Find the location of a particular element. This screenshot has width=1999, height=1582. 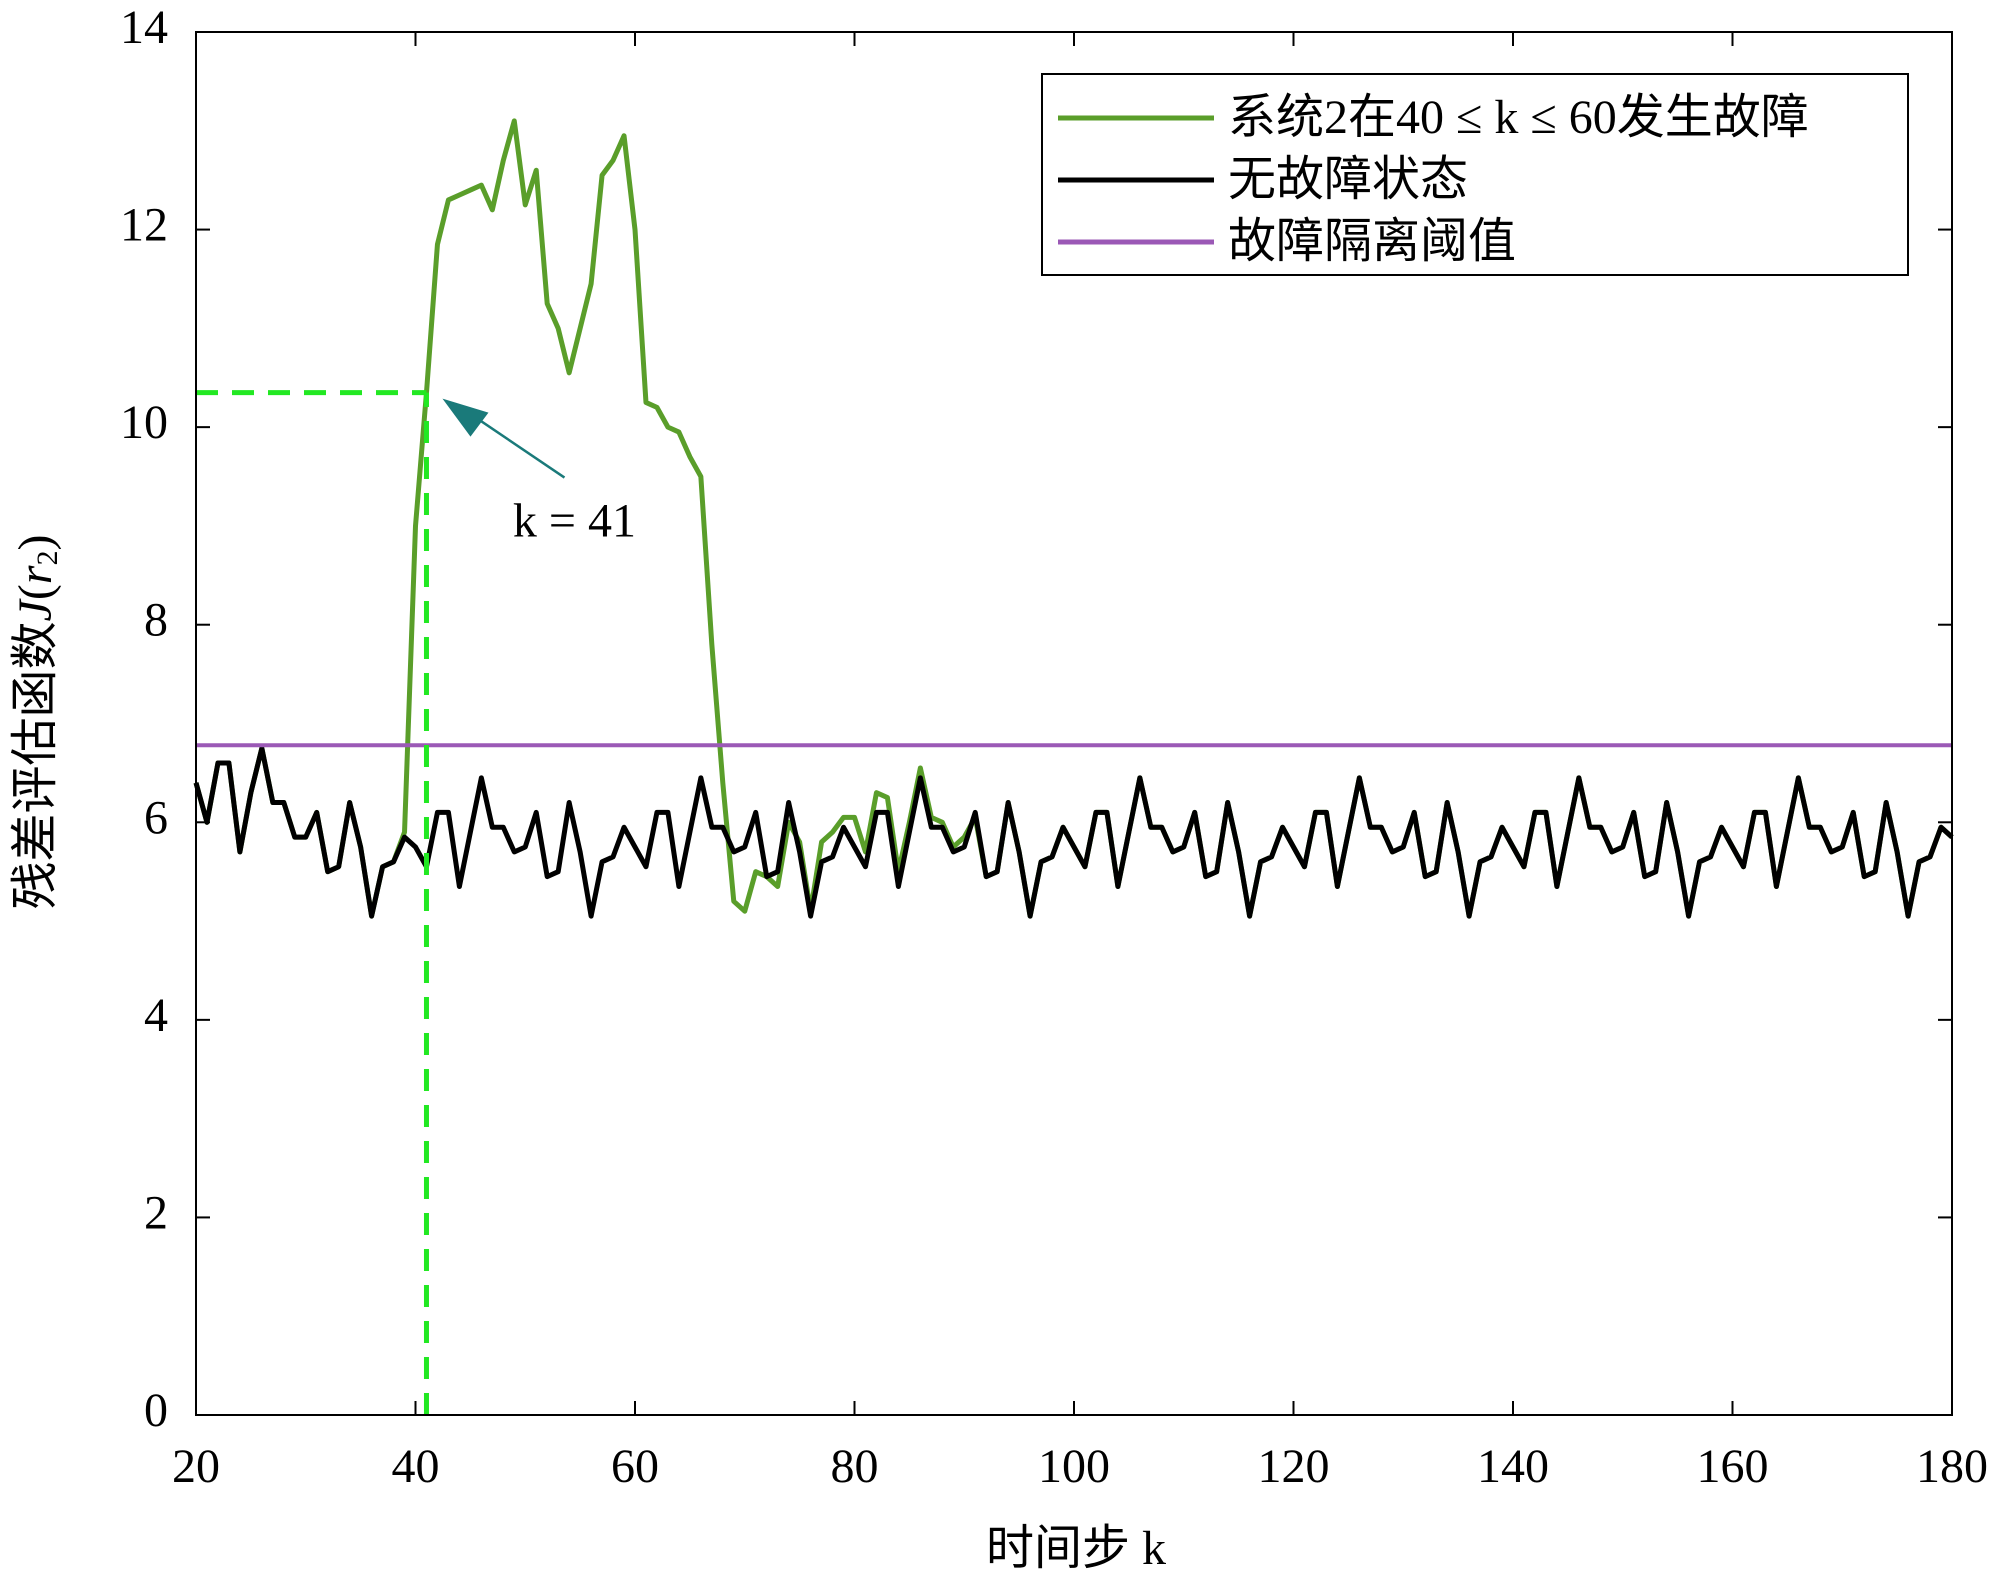

y-tick-label: 6 is located at coordinates (156, 817).